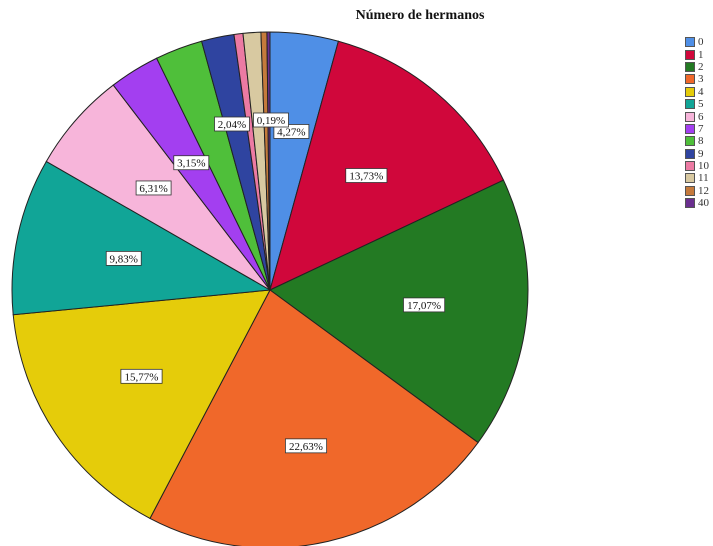 This screenshot has width=713, height=546. What do you see at coordinates (701, 104) in the screenshot?
I see `legend-label: 5` at bounding box center [701, 104].